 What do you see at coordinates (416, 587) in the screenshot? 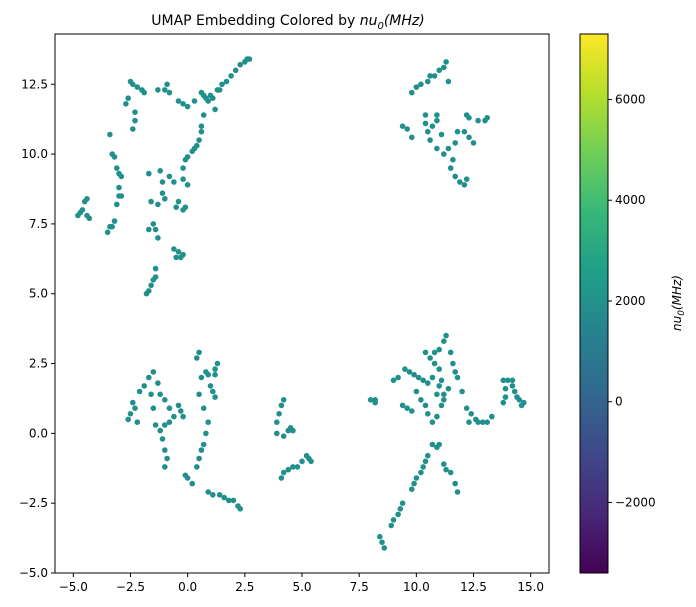
I see `x-tick-label: 10.0` at bounding box center [416, 587].